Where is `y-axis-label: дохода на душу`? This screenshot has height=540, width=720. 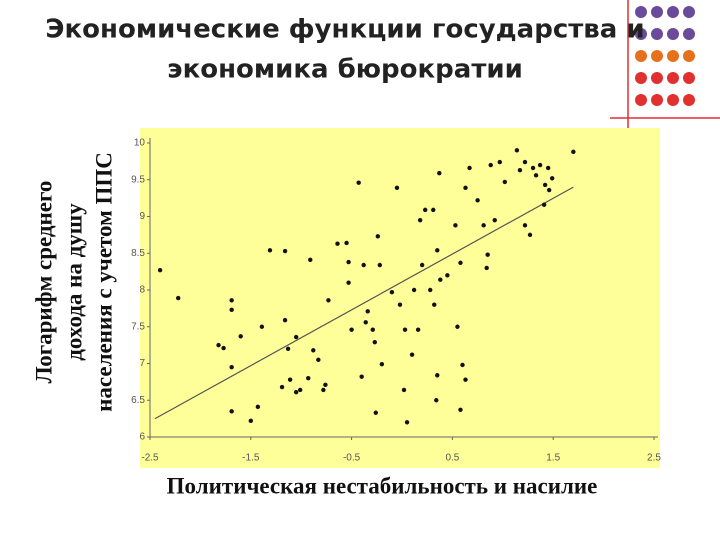
y-axis-label: дохода на душу is located at coordinates (73, 282).